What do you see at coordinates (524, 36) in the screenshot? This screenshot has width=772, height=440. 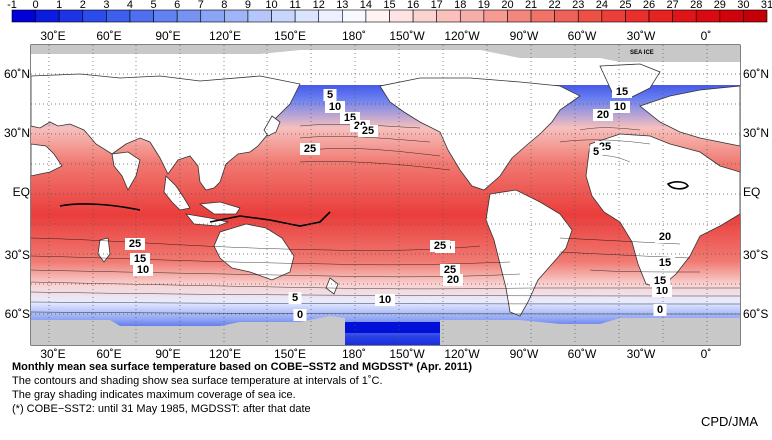 I see `longitude-label: 90˚W` at bounding box center [524, 36].